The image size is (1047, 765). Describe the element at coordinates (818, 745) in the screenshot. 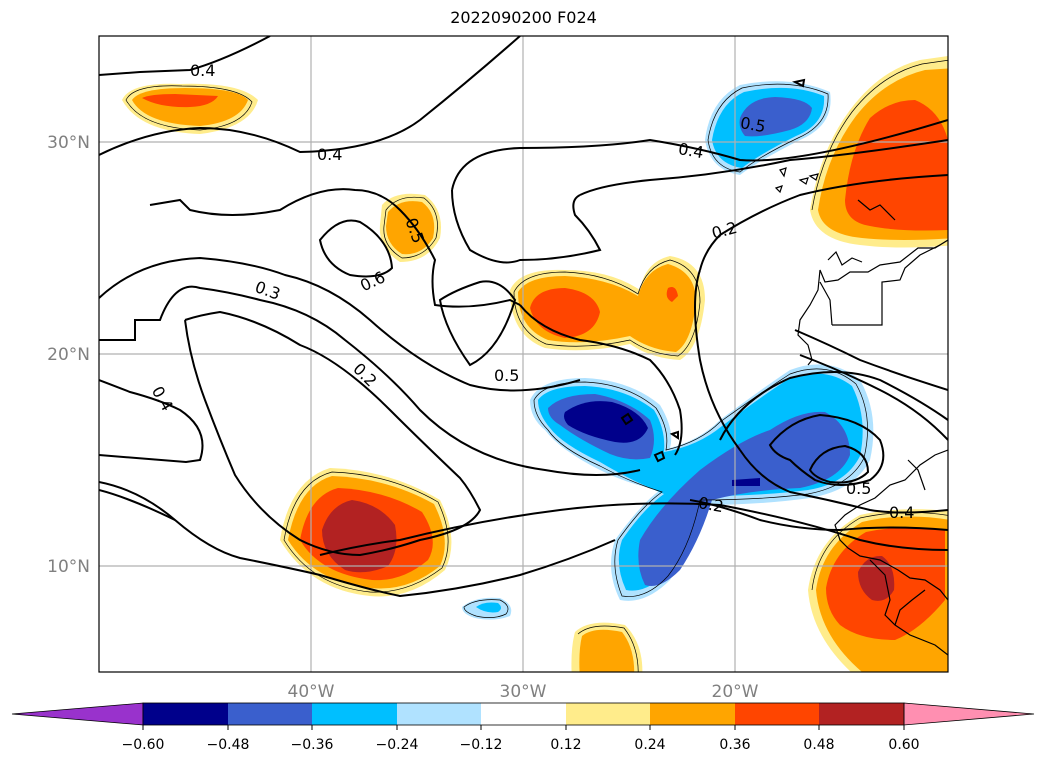

I see `colorbar-tick-label: 0.48` at that location.